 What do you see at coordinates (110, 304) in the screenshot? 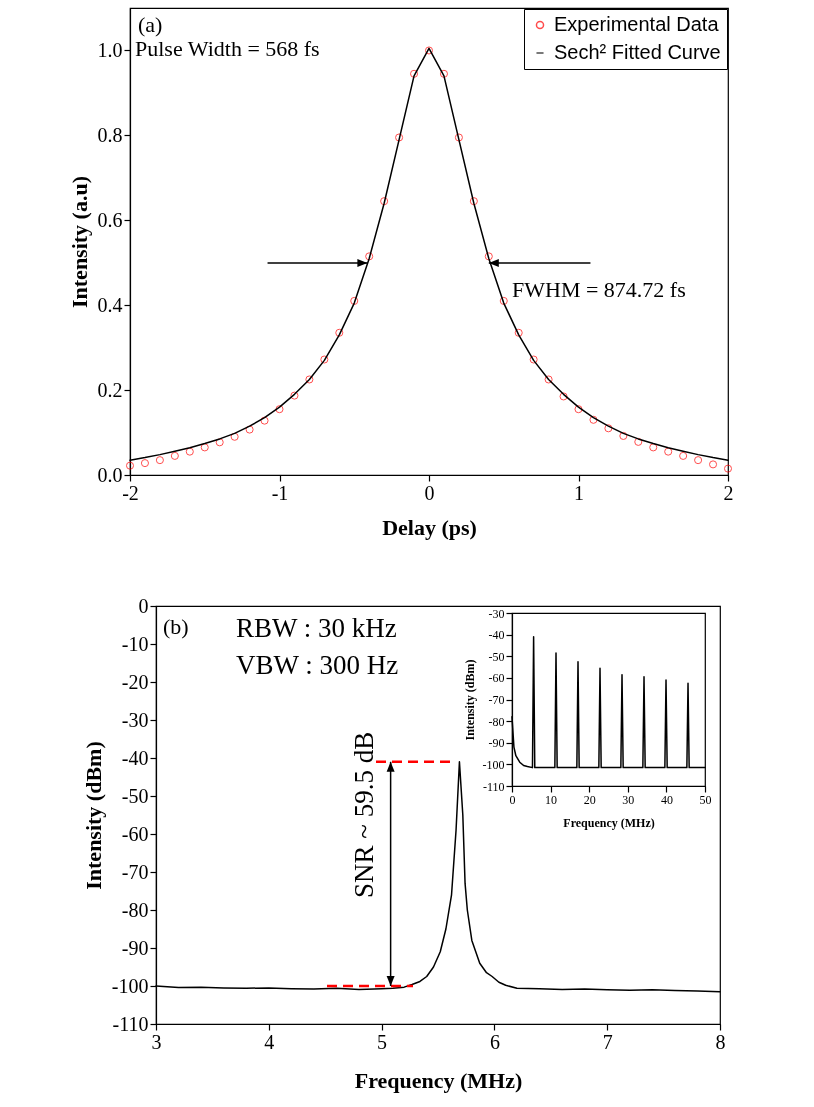
I see `y-tick-label: 0.4` at bounding box center [110, 304].